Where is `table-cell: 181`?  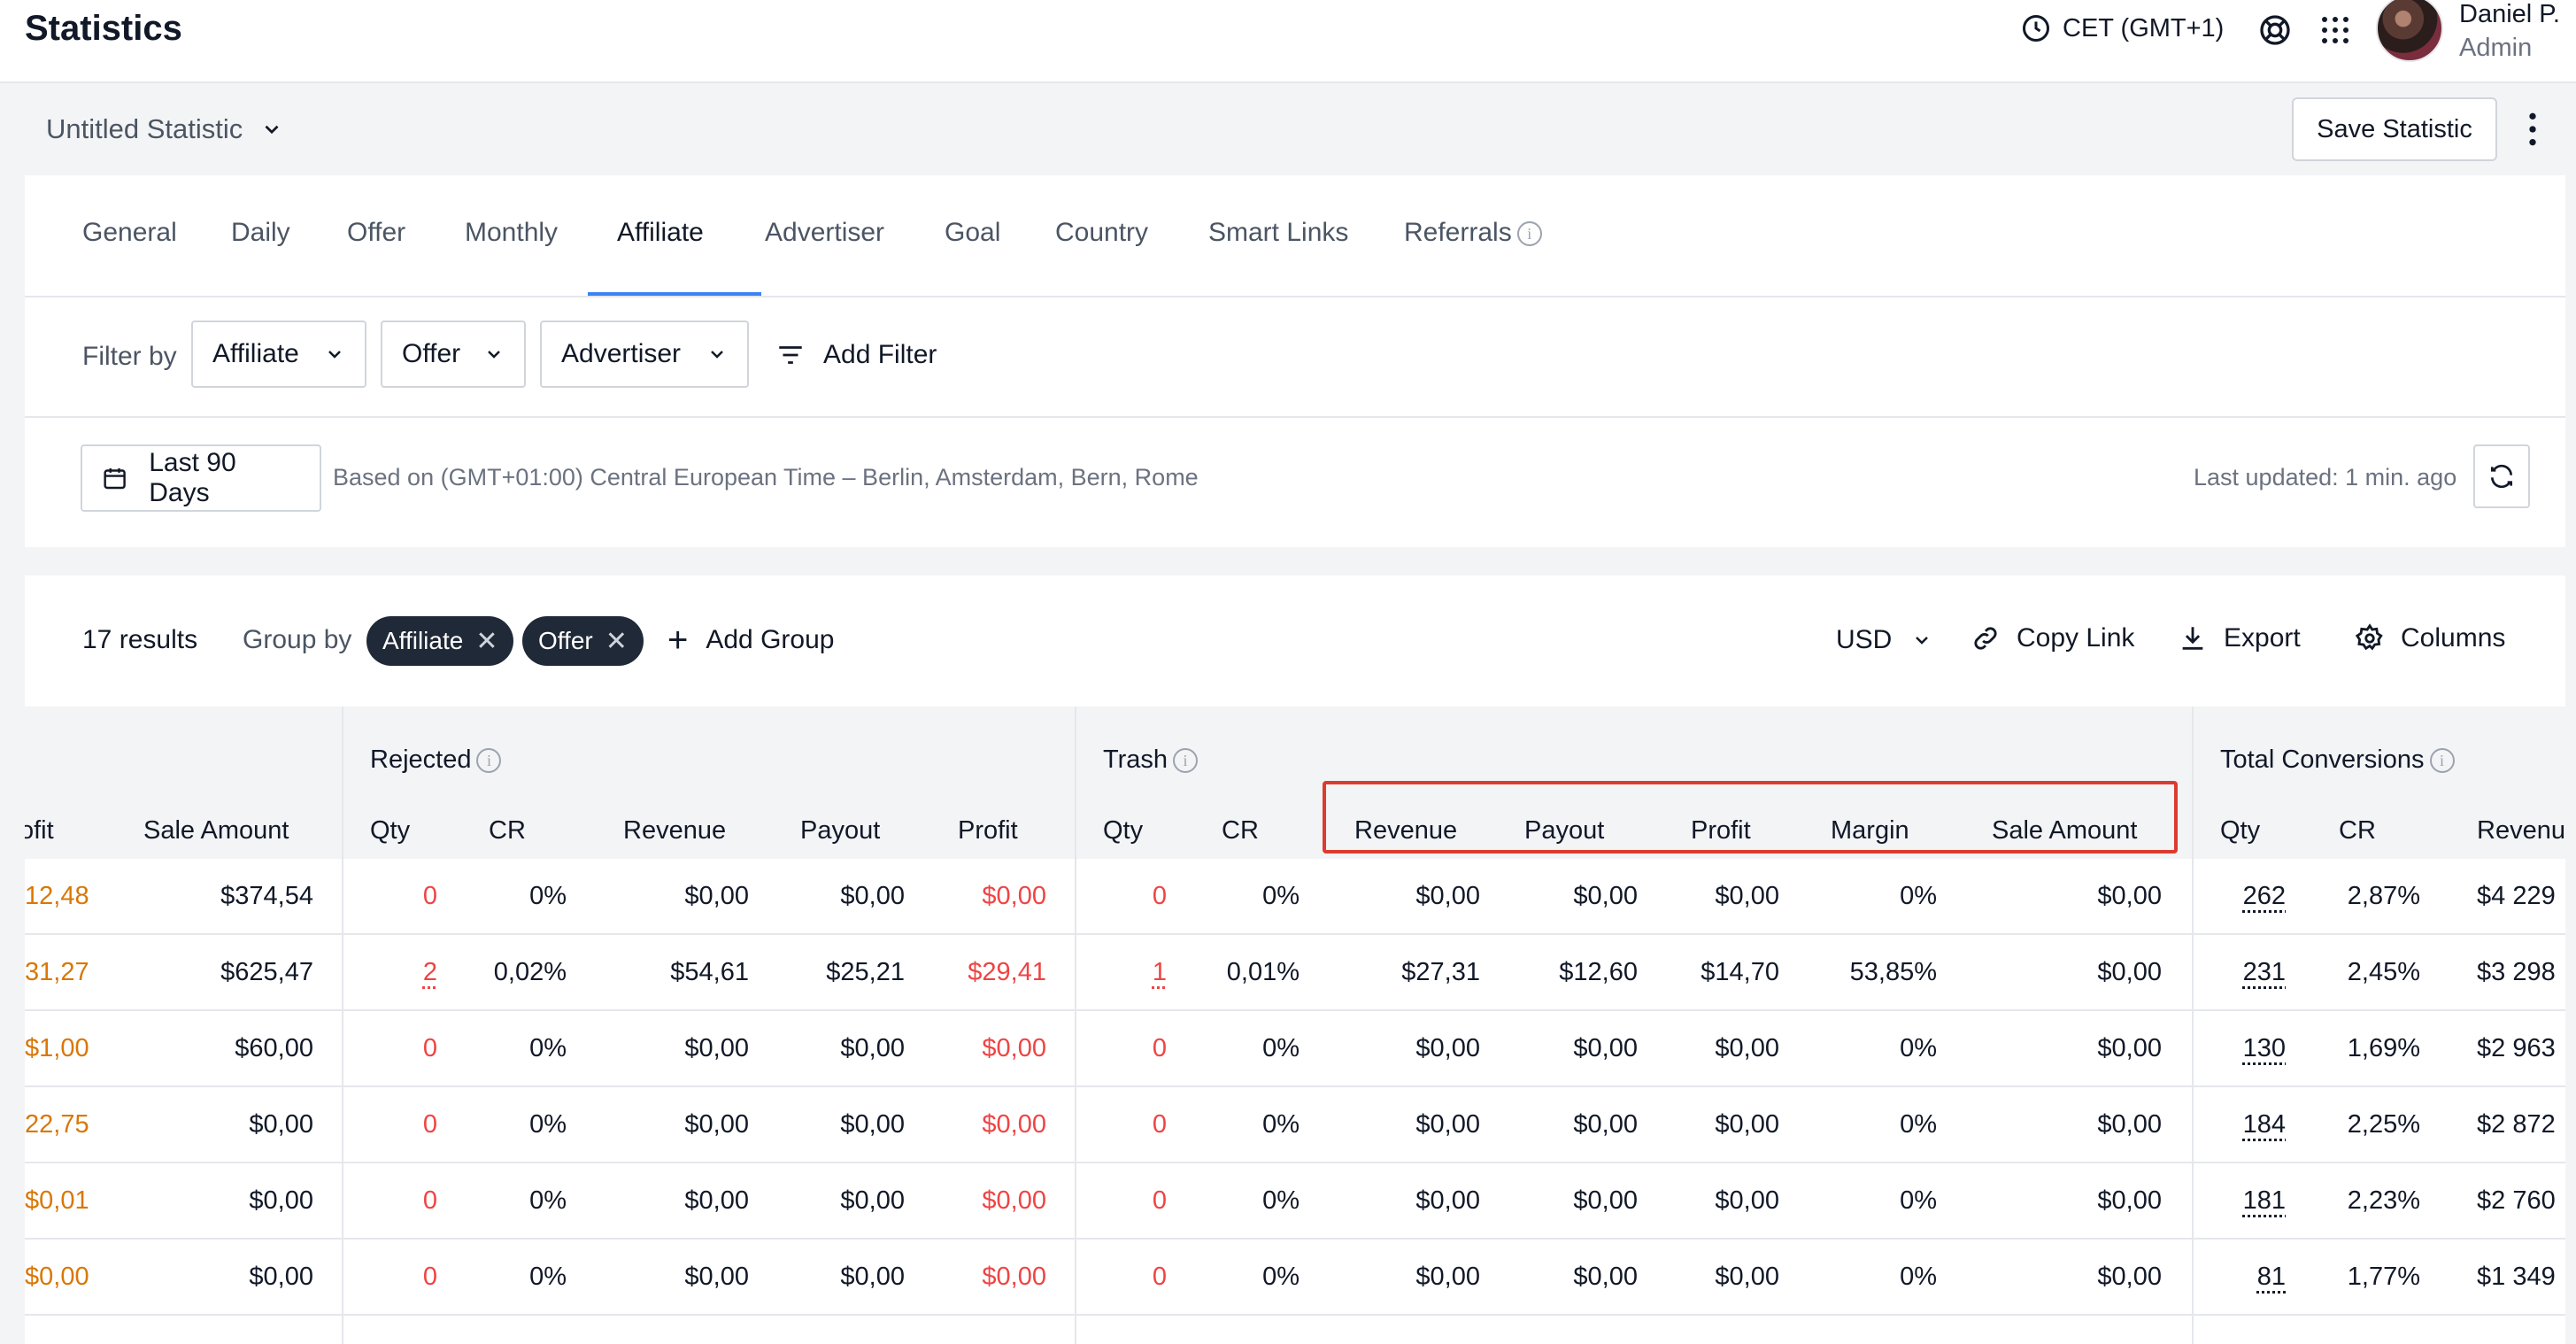
table-cell: 181 is located at coordinates (2264, 1201).